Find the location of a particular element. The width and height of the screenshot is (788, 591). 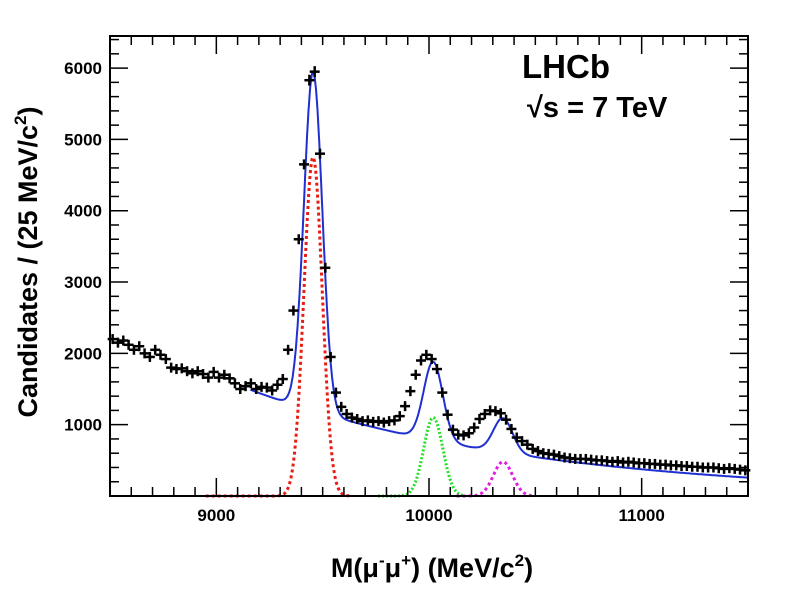

x-tick-label: 9000 is located at coordinates (216, 515).